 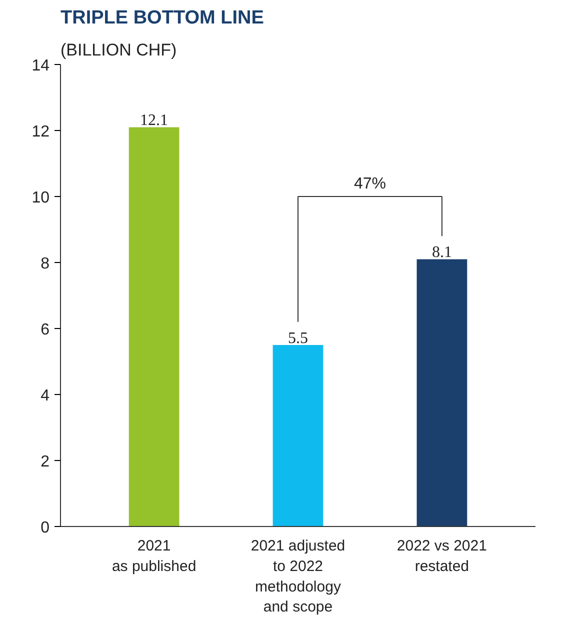 What do you see at coordinates (154, 556) in the screenshot?
I see `x-tick-label: 2021 as published` at bounding box center [154, 556].